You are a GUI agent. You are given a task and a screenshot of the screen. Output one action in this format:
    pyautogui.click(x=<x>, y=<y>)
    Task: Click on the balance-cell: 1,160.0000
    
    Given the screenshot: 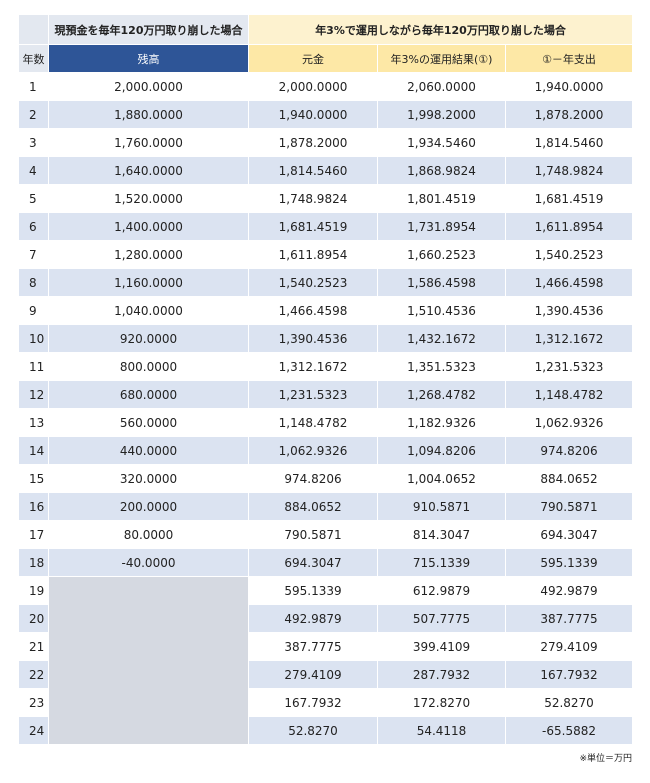 What is the action you would take?
    pyautogui.click(x=148, y=282)
    